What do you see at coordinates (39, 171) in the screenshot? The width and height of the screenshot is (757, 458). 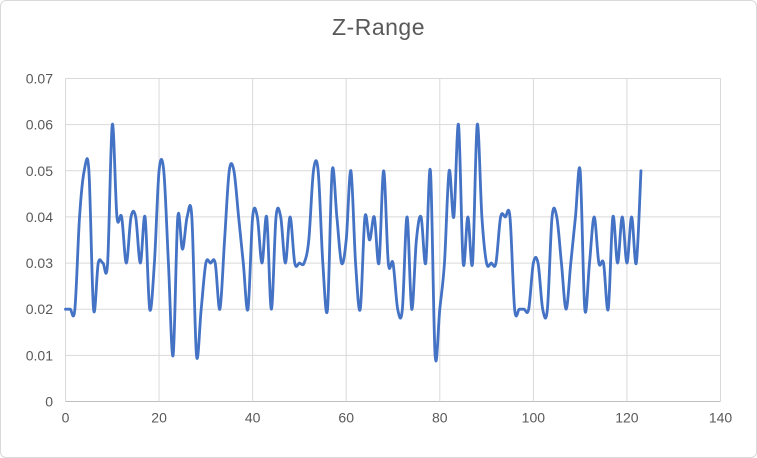 I see `y-axis-tick-label: 0.05` at bounding box center [39, 171].